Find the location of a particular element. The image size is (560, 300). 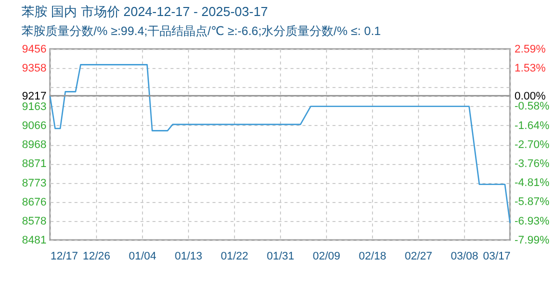

y2-tick-label: 1.53% is located at coordinates (530, 68).